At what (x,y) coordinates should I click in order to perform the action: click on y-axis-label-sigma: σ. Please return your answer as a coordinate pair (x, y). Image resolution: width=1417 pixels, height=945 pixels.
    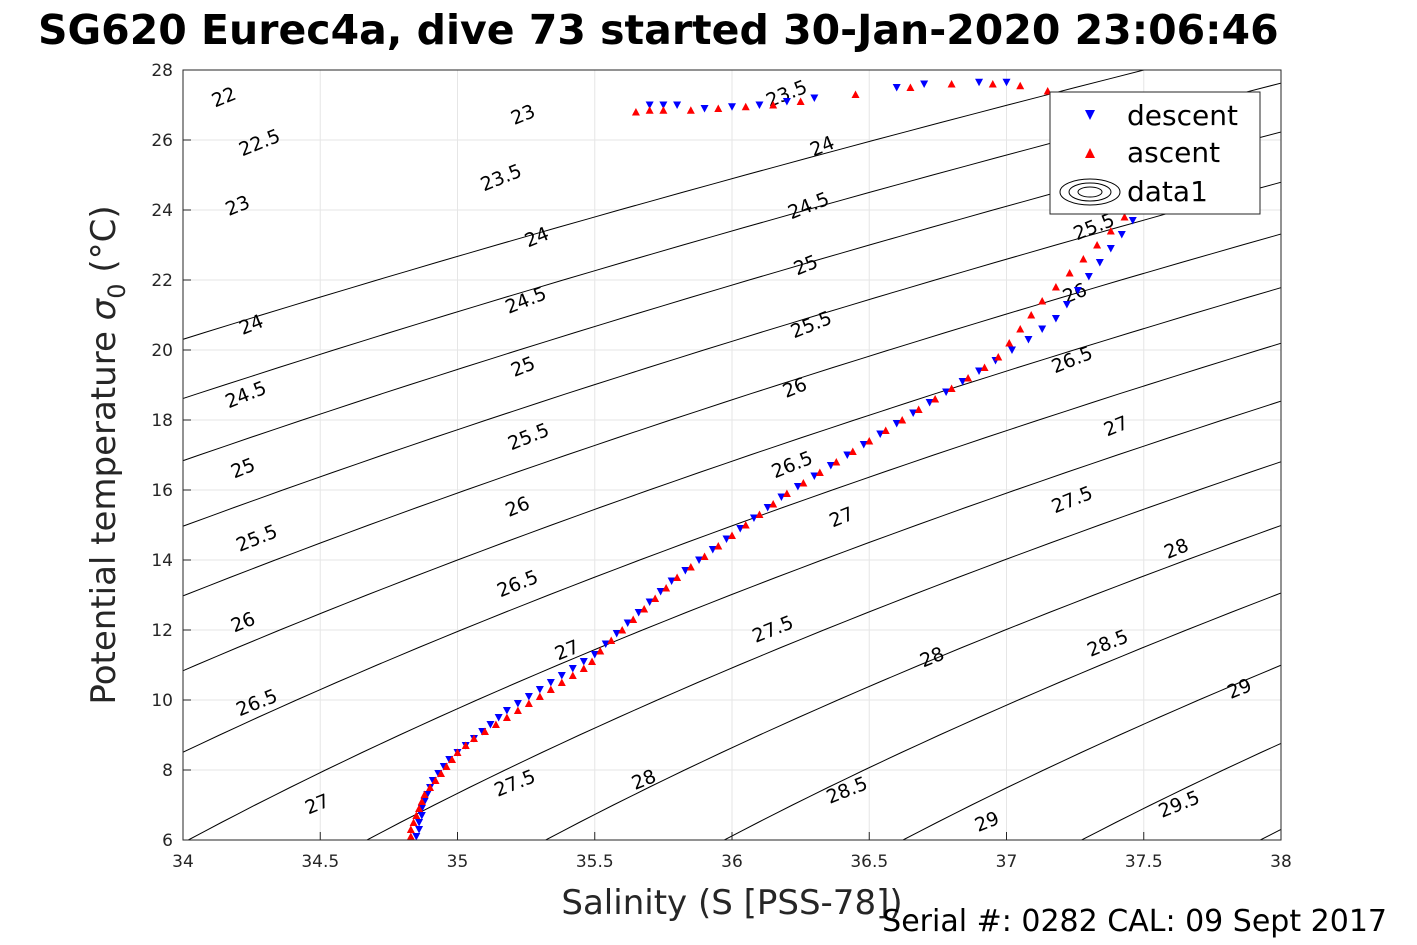
    Looking at the image, I should click on (104, 308).